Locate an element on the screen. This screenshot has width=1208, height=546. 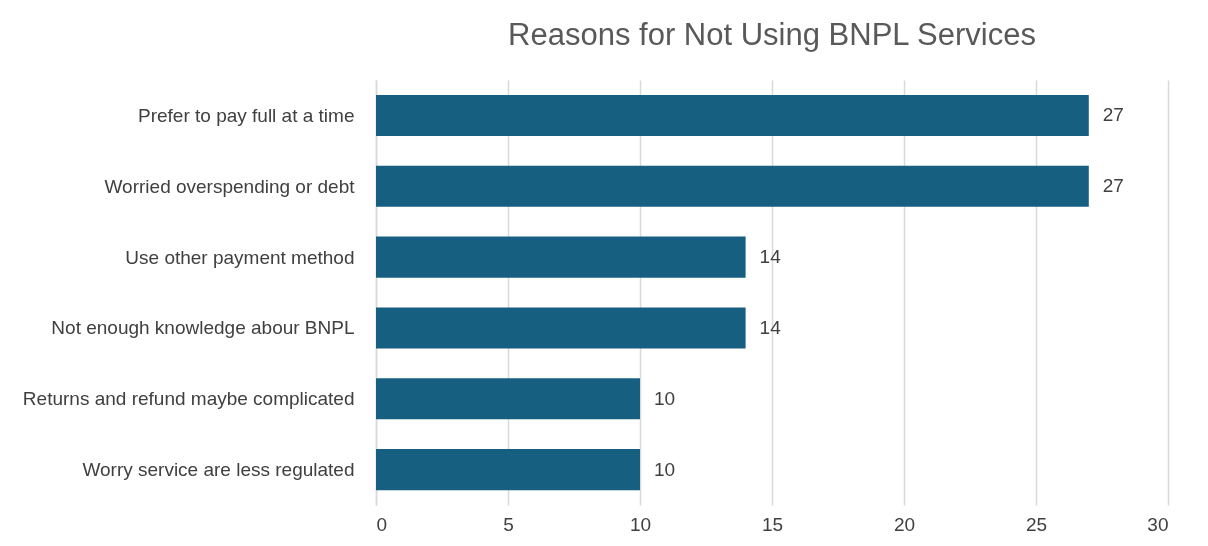
y-tick-label: Use other payment method is located at coordinates (240, 257).